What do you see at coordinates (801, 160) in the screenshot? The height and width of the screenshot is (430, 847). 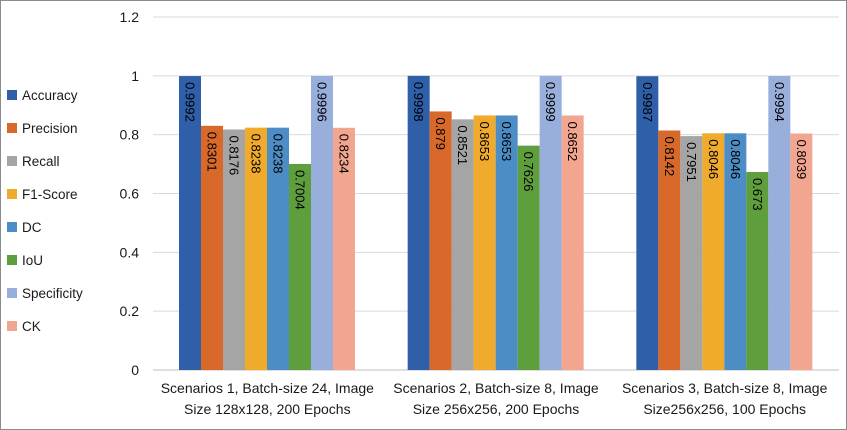 I see `data-label: 0.8039` at bounding box center [801, 160].